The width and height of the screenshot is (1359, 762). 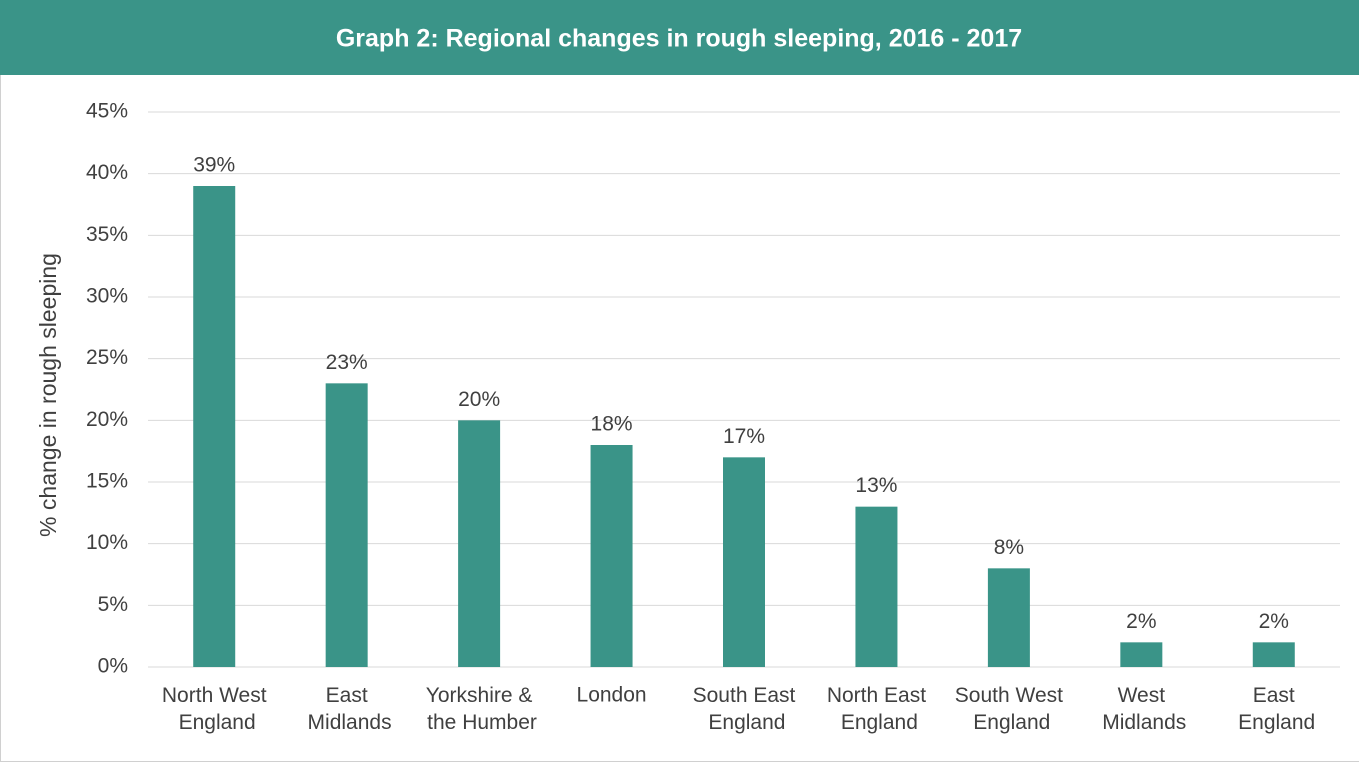 What do you see at coordinates (347, 362) in the screenshot?
I see `data-label: 23%` at bounding box center [347, 362].